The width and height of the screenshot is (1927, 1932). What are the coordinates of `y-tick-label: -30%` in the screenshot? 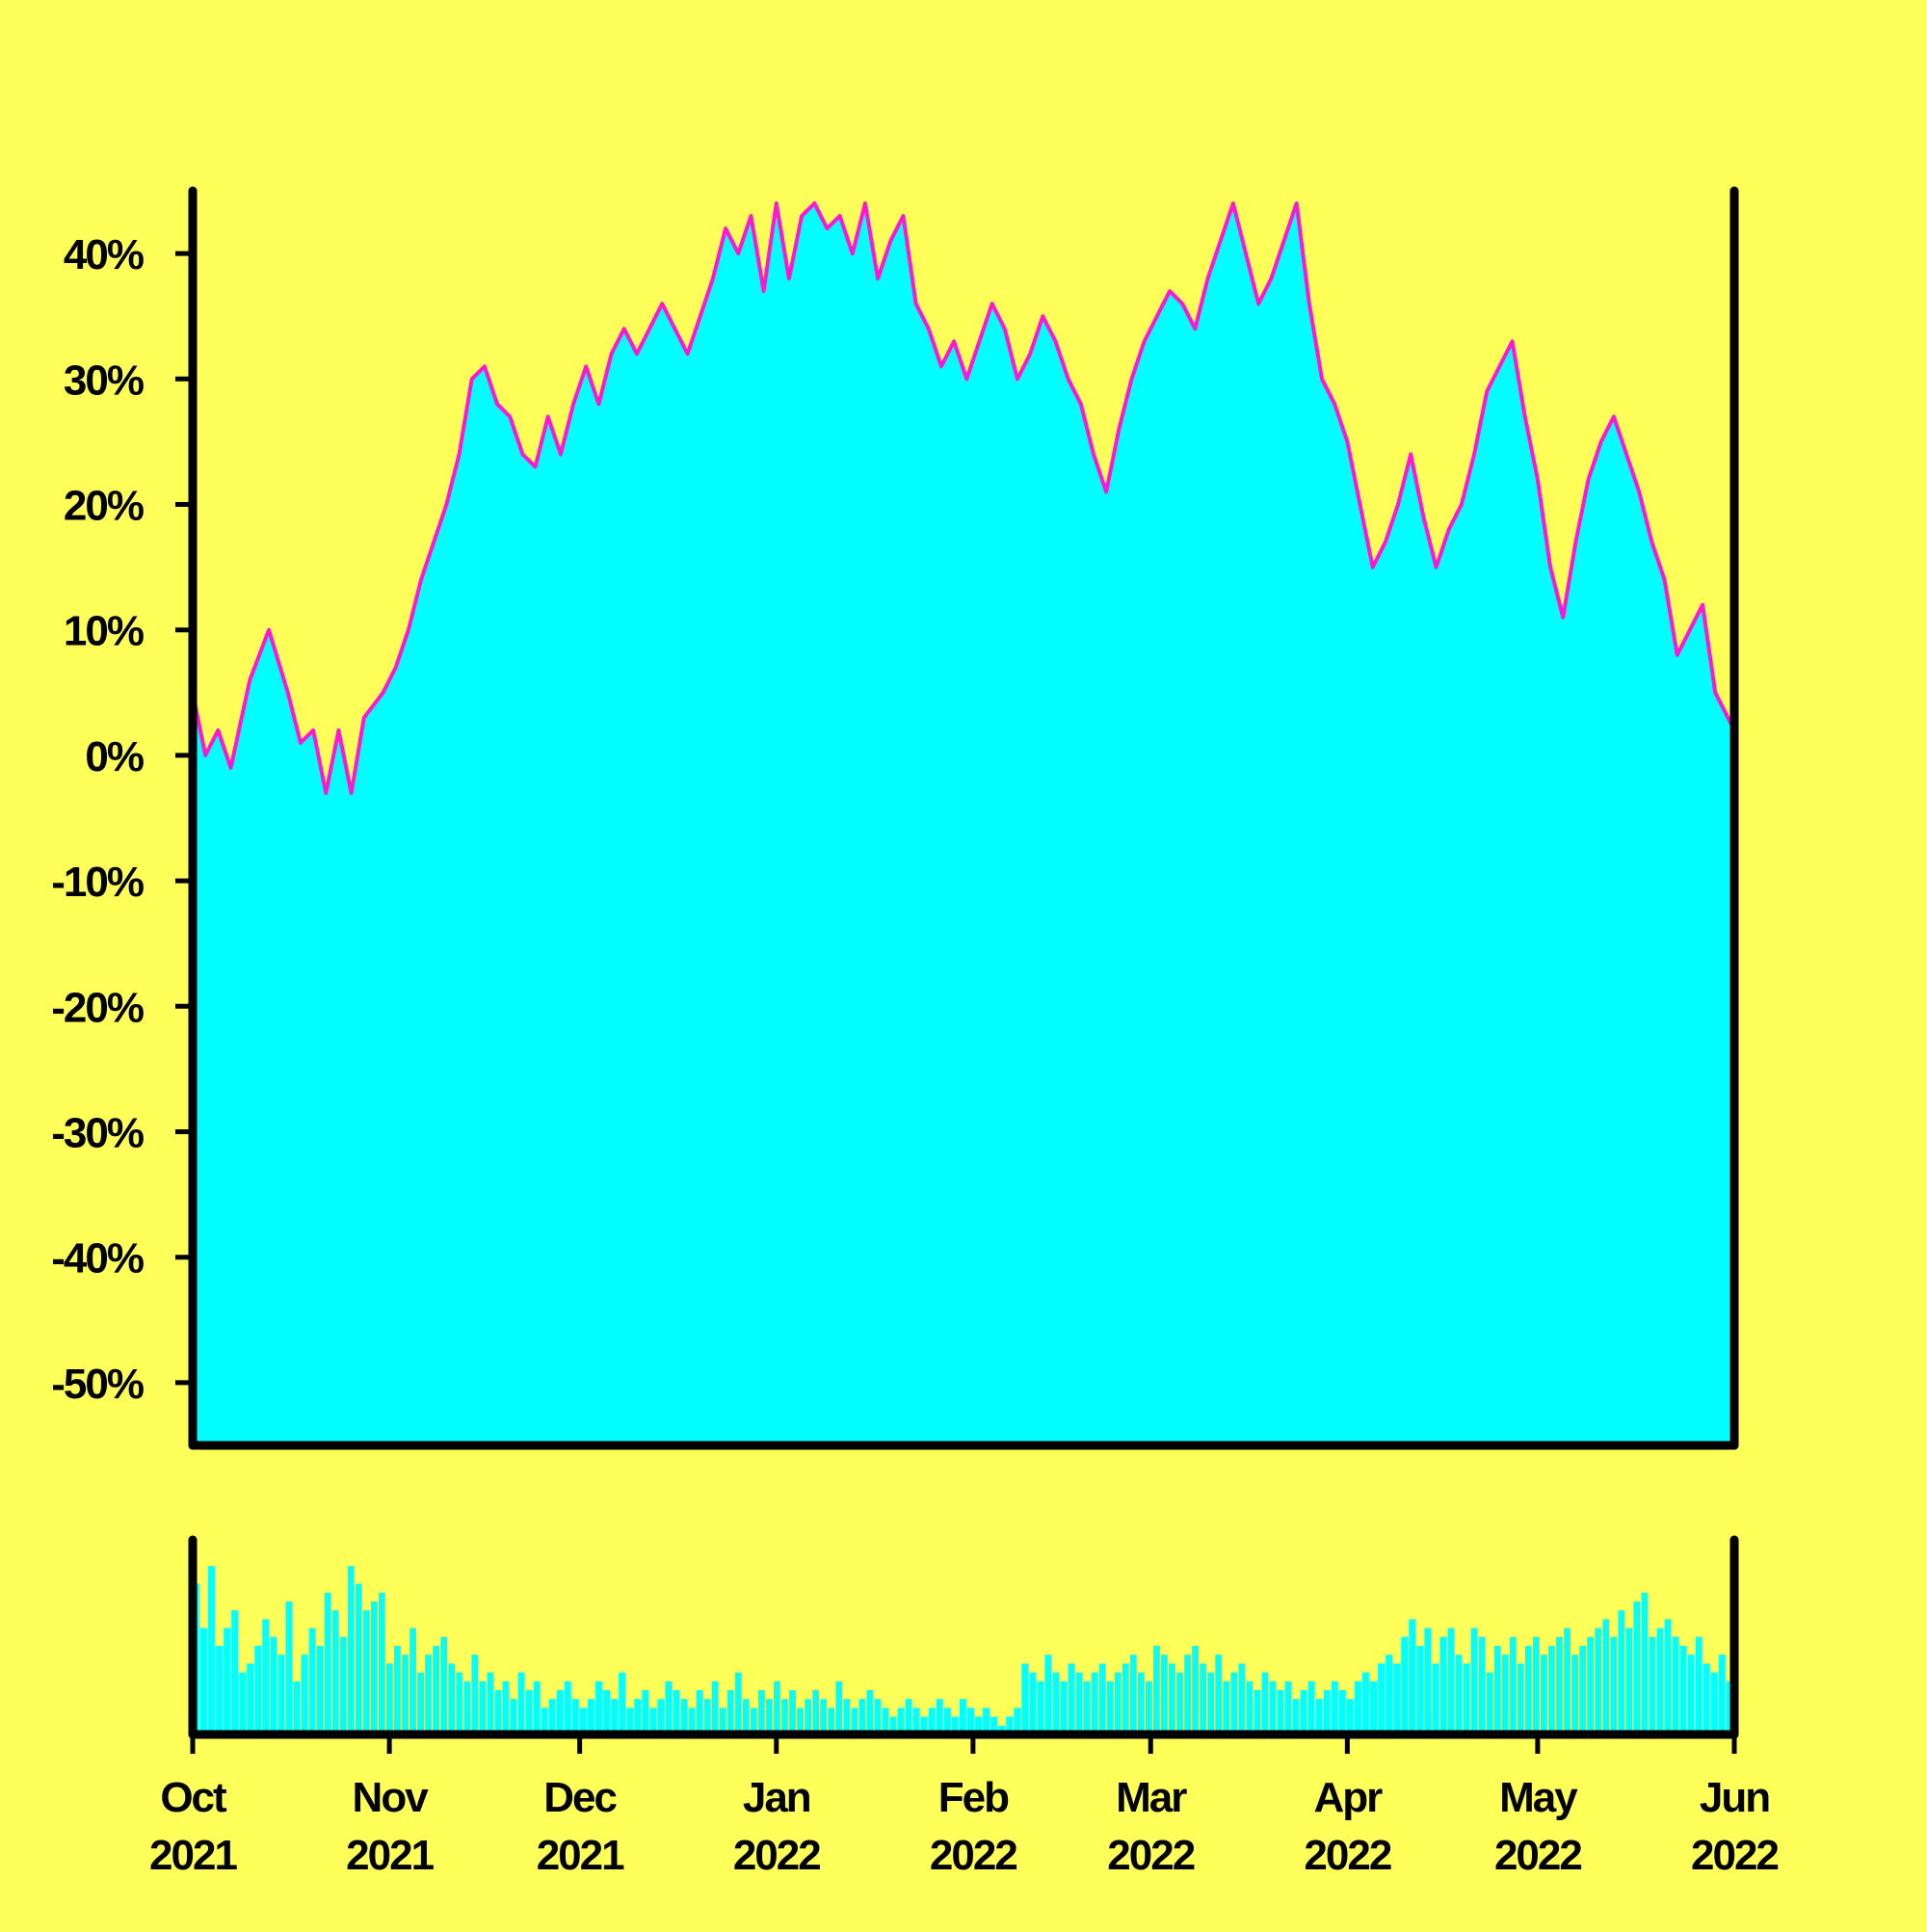 It's located at (97, 1133).